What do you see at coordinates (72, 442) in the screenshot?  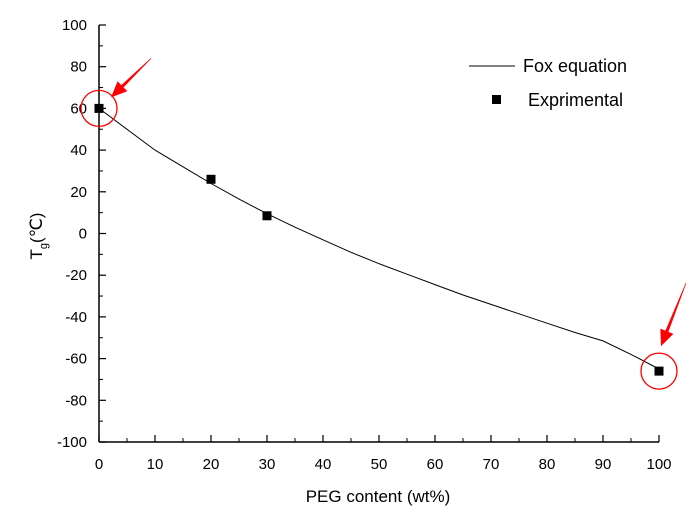 I see `y-tick-label: -100` at bounding box center [72, 442].